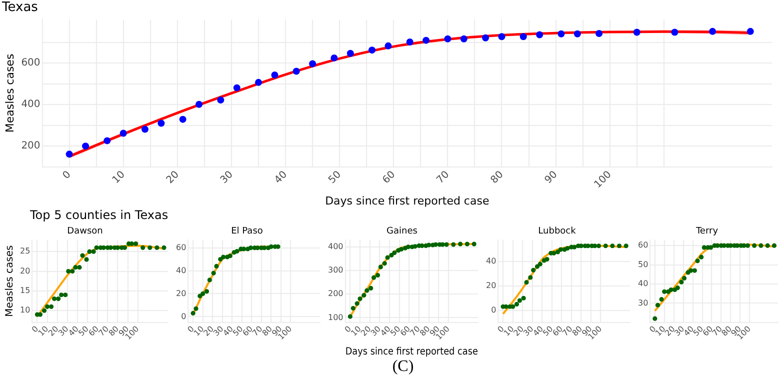 This screenshot has height=384, width=782. I want to click on x-tick-label: 40, so click(281, 177).